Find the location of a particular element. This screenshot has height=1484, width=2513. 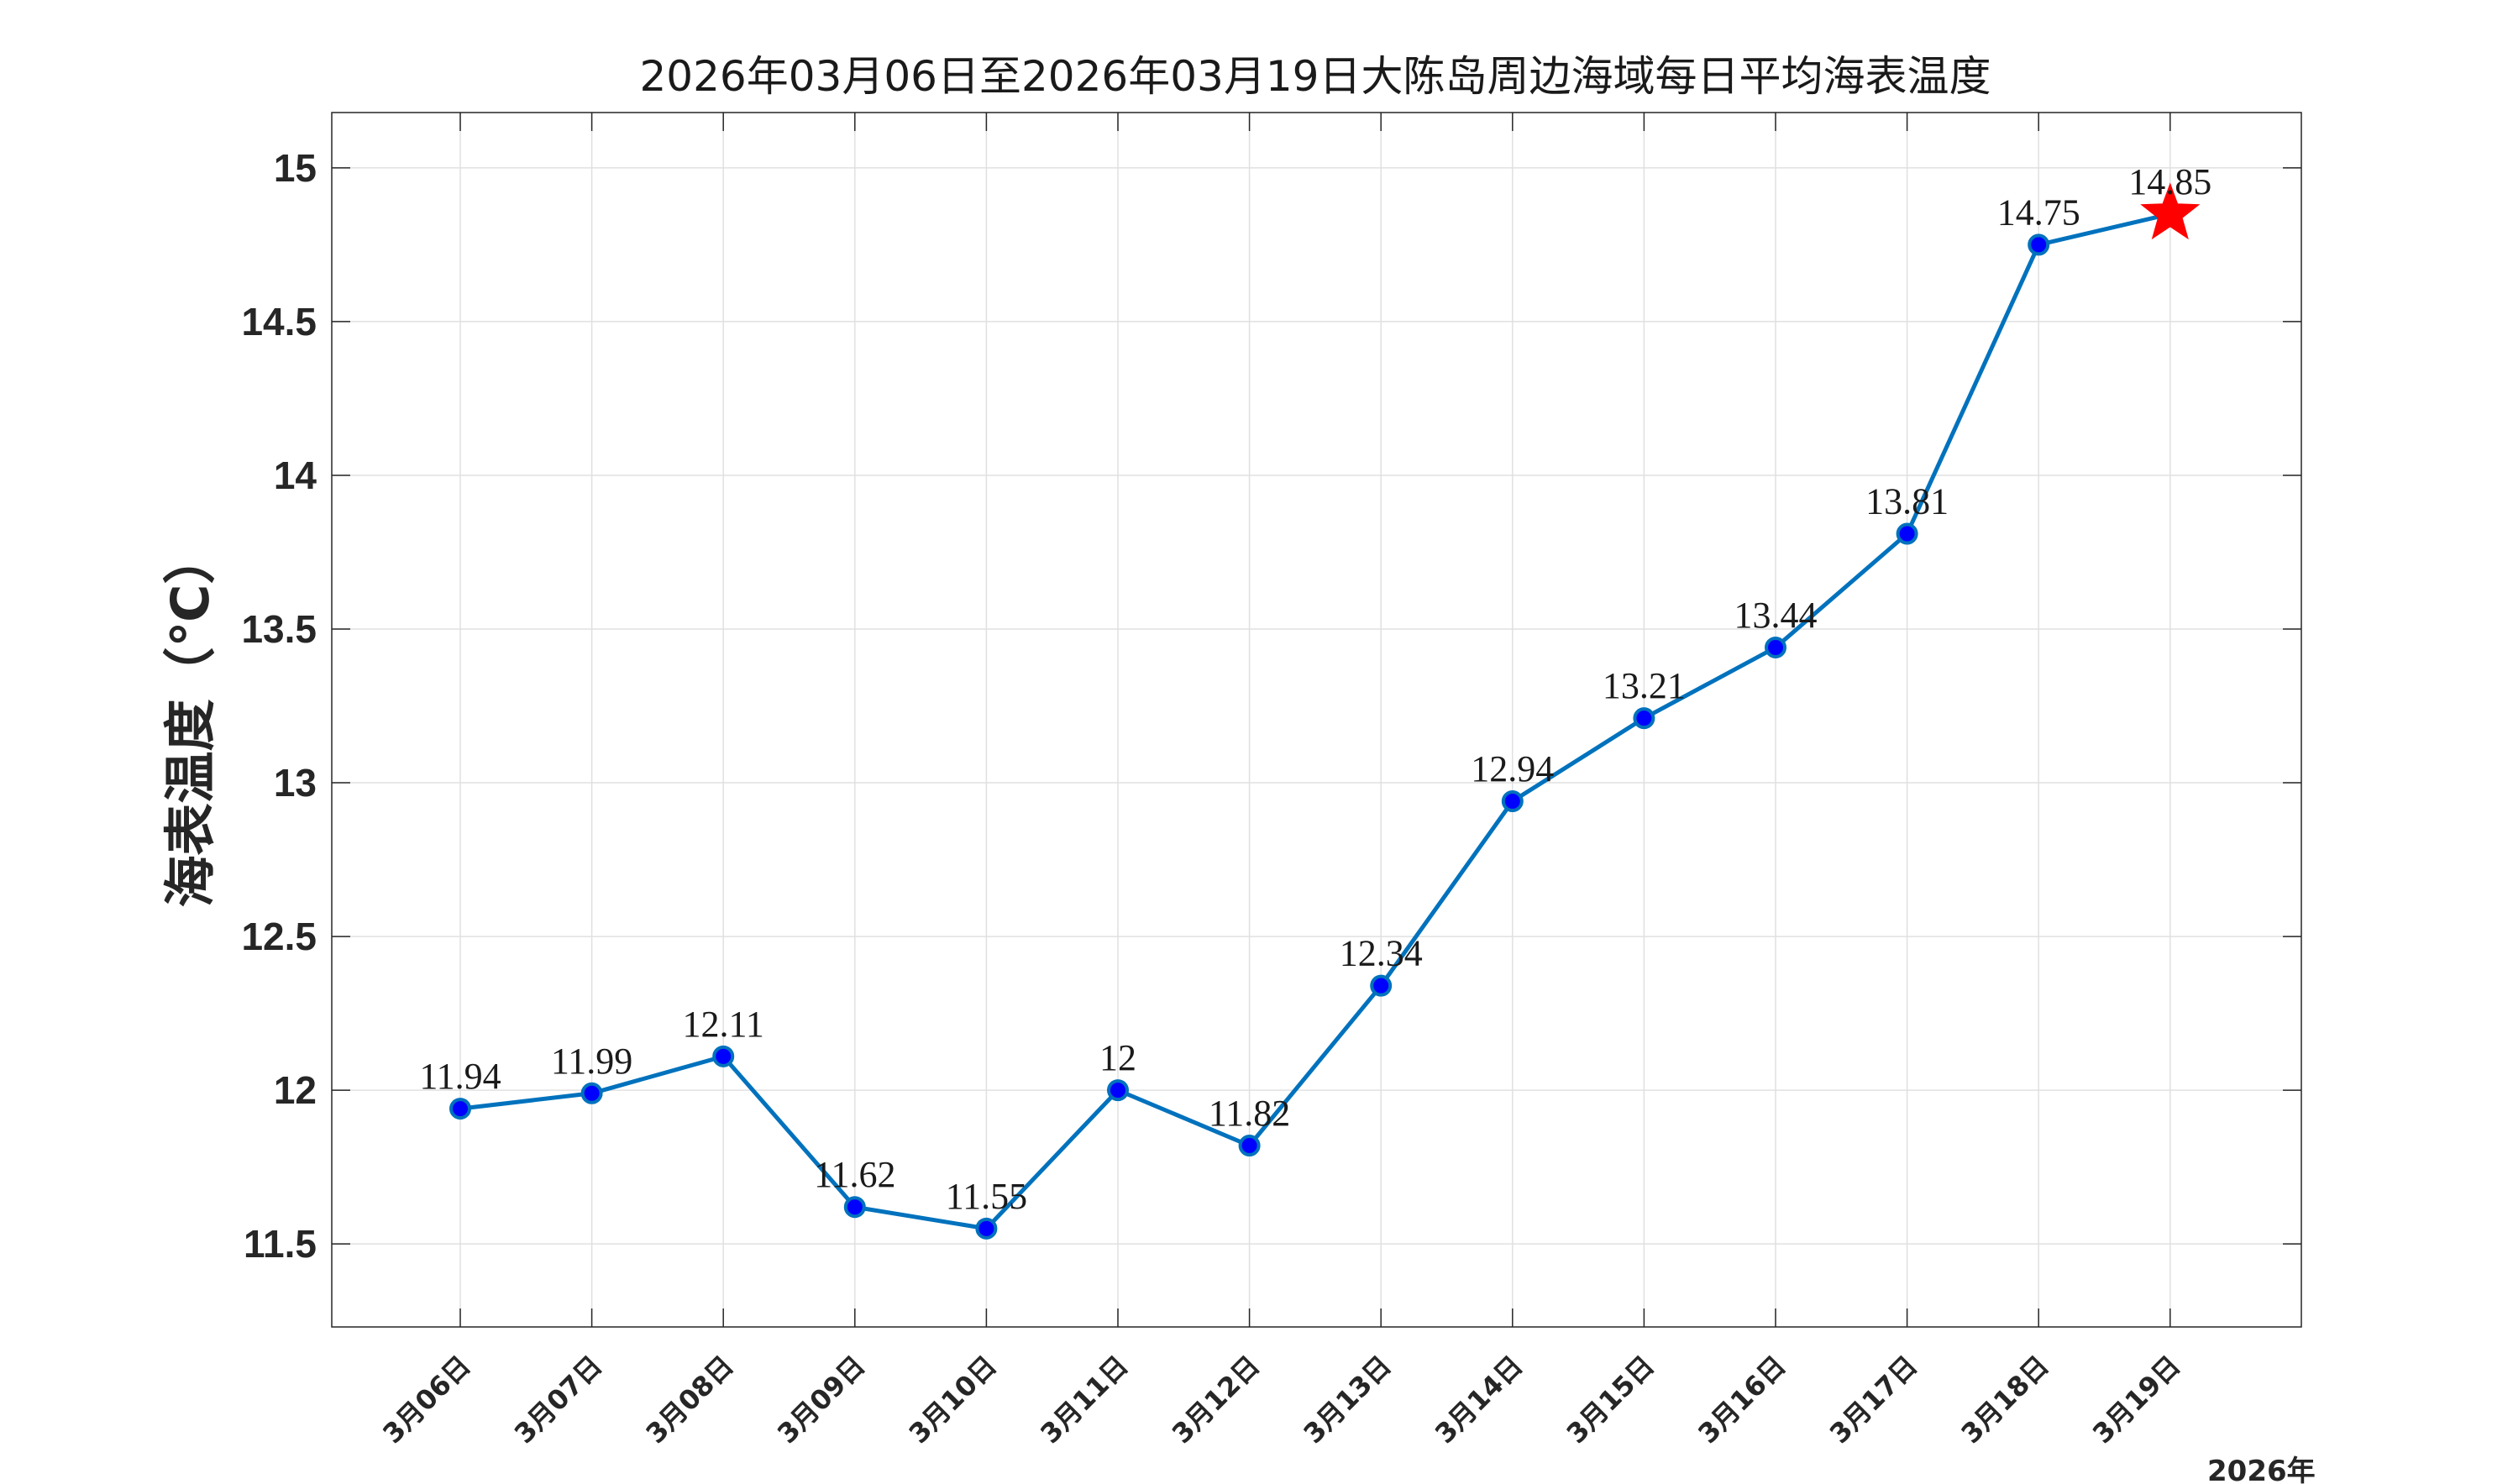

data-label: 12.11 is located at coordinates (724, 1025).